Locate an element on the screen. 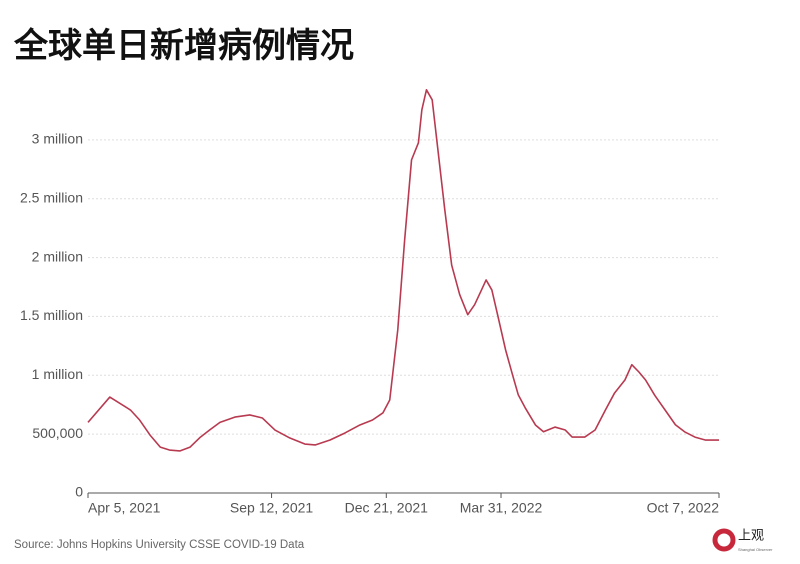 Image resolution: width=800 pixels, height=564 pixels. y-tick-label: 500,000 is located at coordinates (57, 433).